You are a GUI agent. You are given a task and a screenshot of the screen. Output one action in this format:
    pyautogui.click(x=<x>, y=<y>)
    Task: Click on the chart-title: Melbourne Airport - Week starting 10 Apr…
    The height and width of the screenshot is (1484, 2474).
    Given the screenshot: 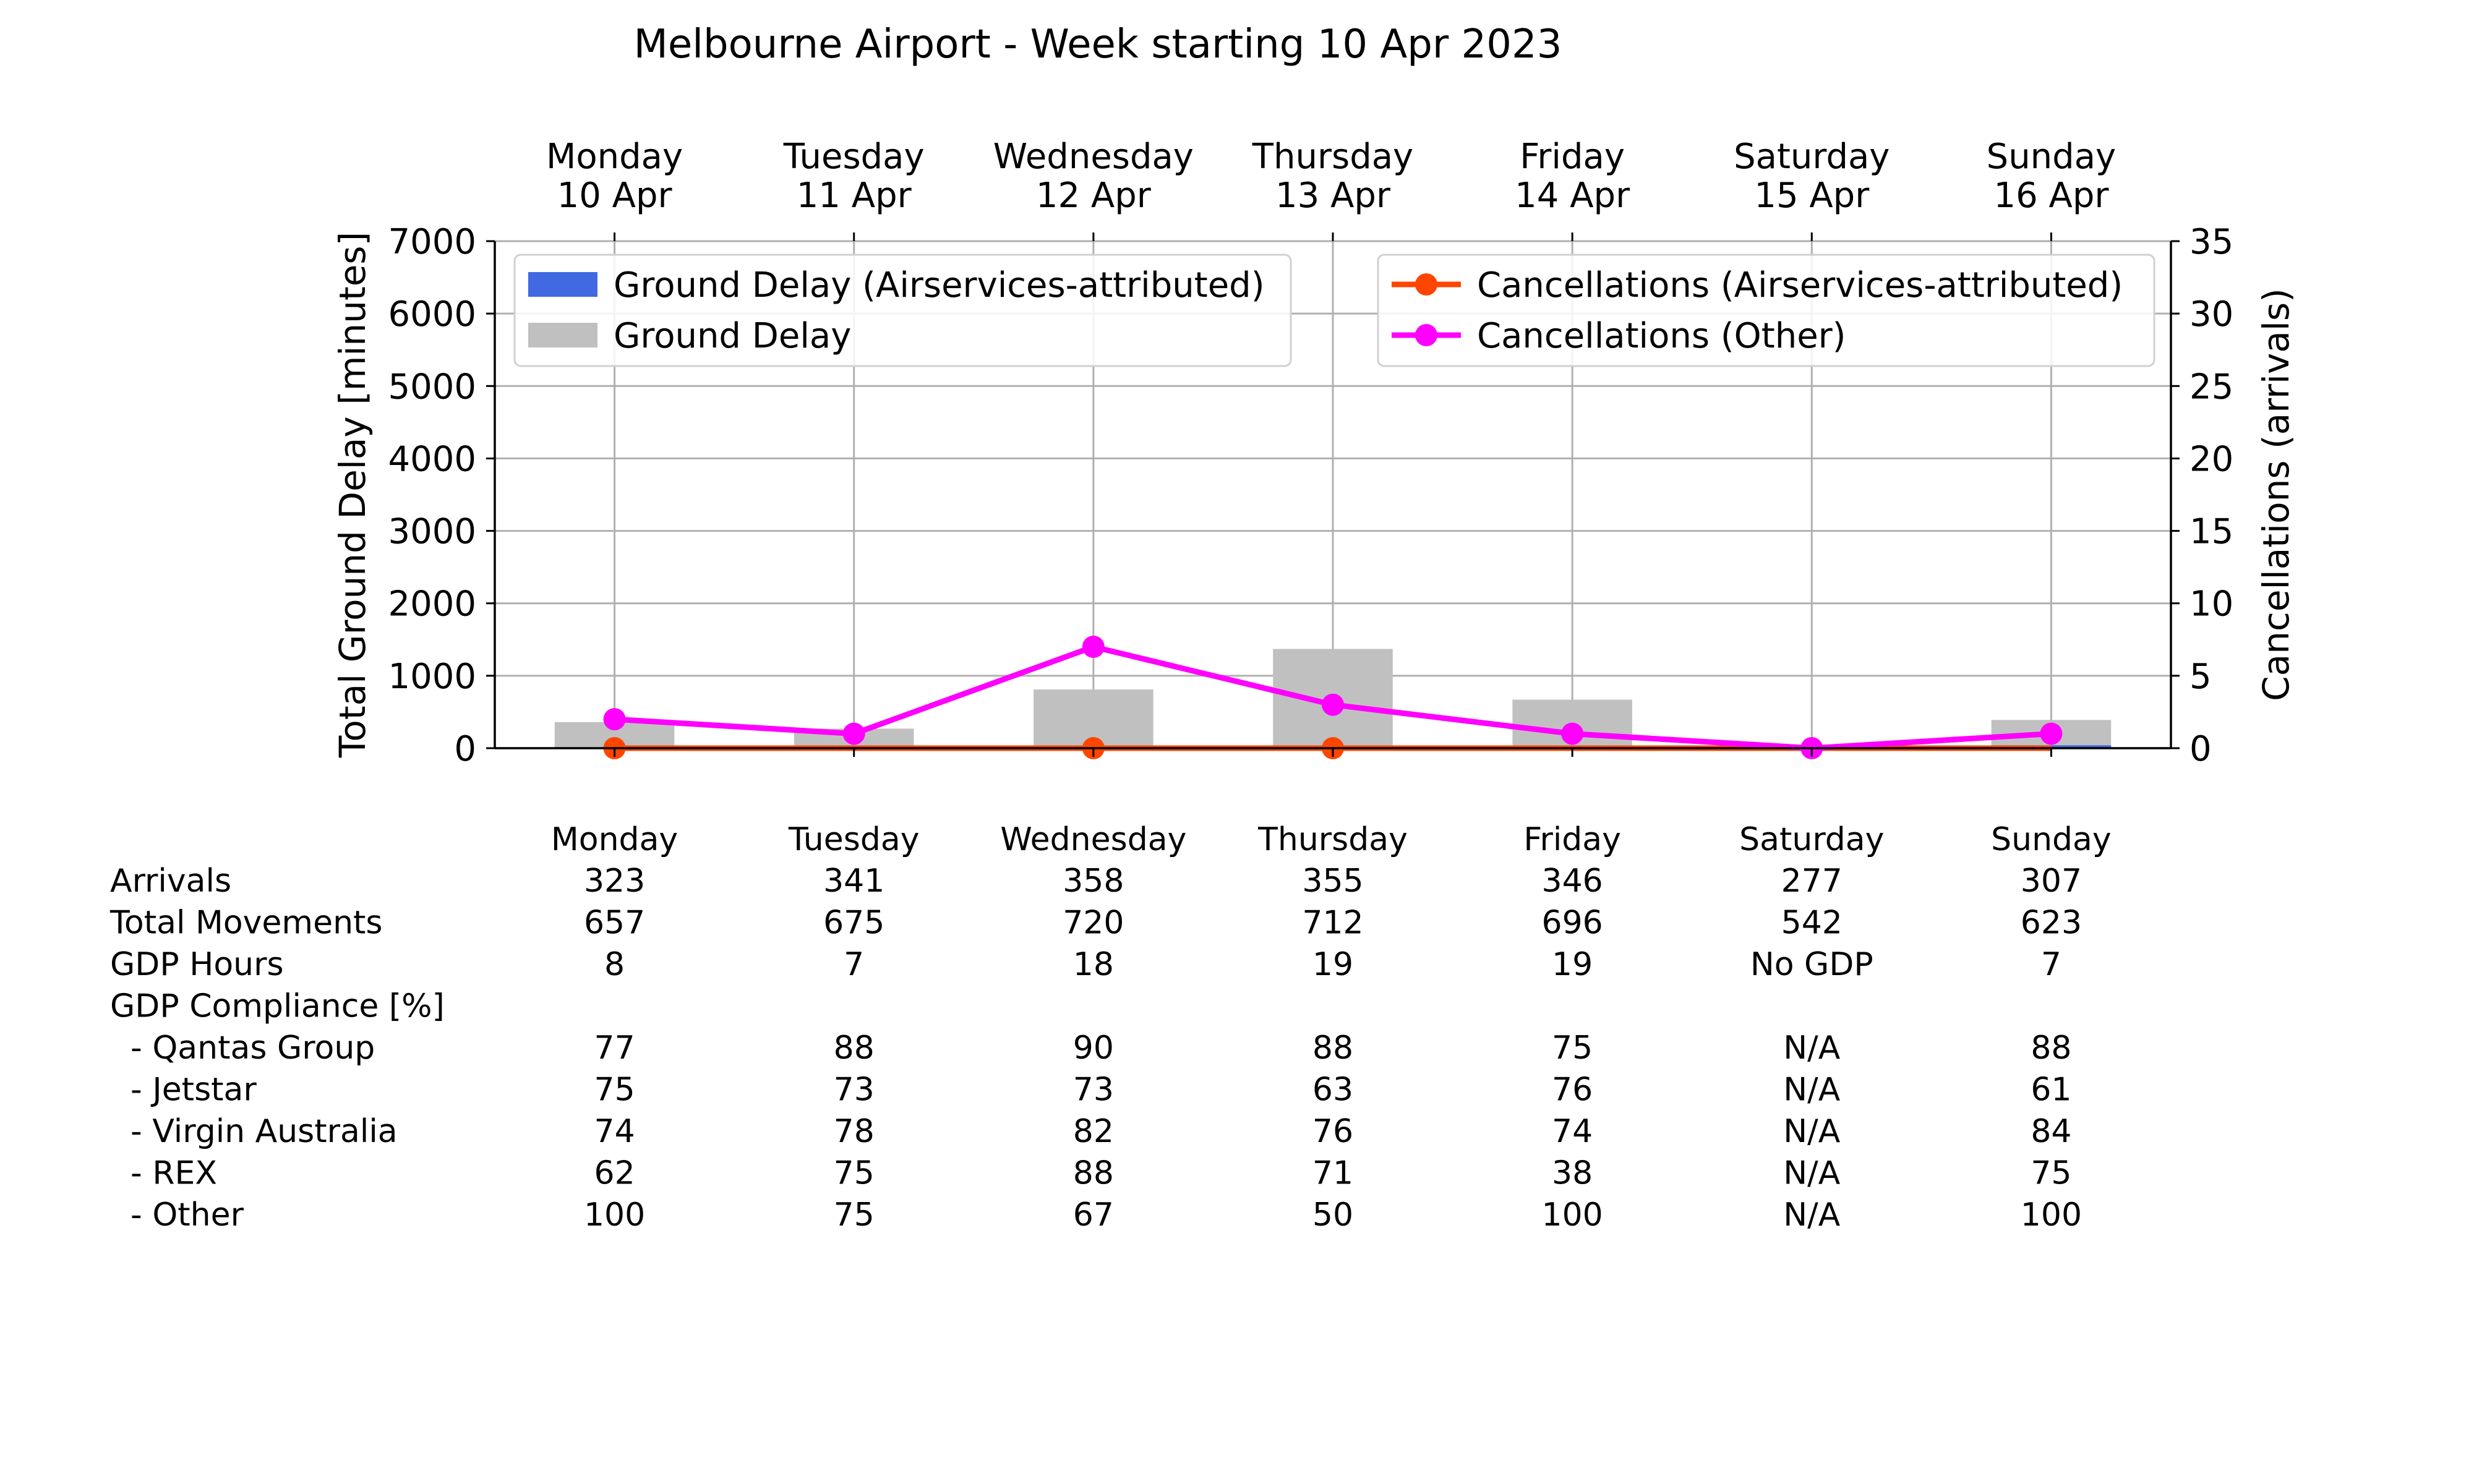 What is the action you would take?
    pyautogui.click(x=1098, y=44)
    